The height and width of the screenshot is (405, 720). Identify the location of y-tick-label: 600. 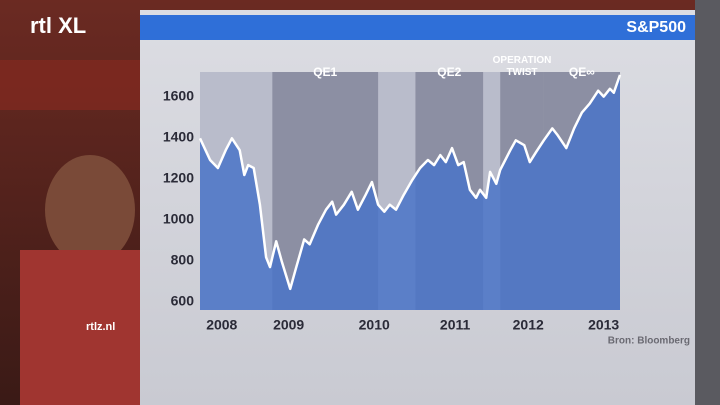
(183, 300).